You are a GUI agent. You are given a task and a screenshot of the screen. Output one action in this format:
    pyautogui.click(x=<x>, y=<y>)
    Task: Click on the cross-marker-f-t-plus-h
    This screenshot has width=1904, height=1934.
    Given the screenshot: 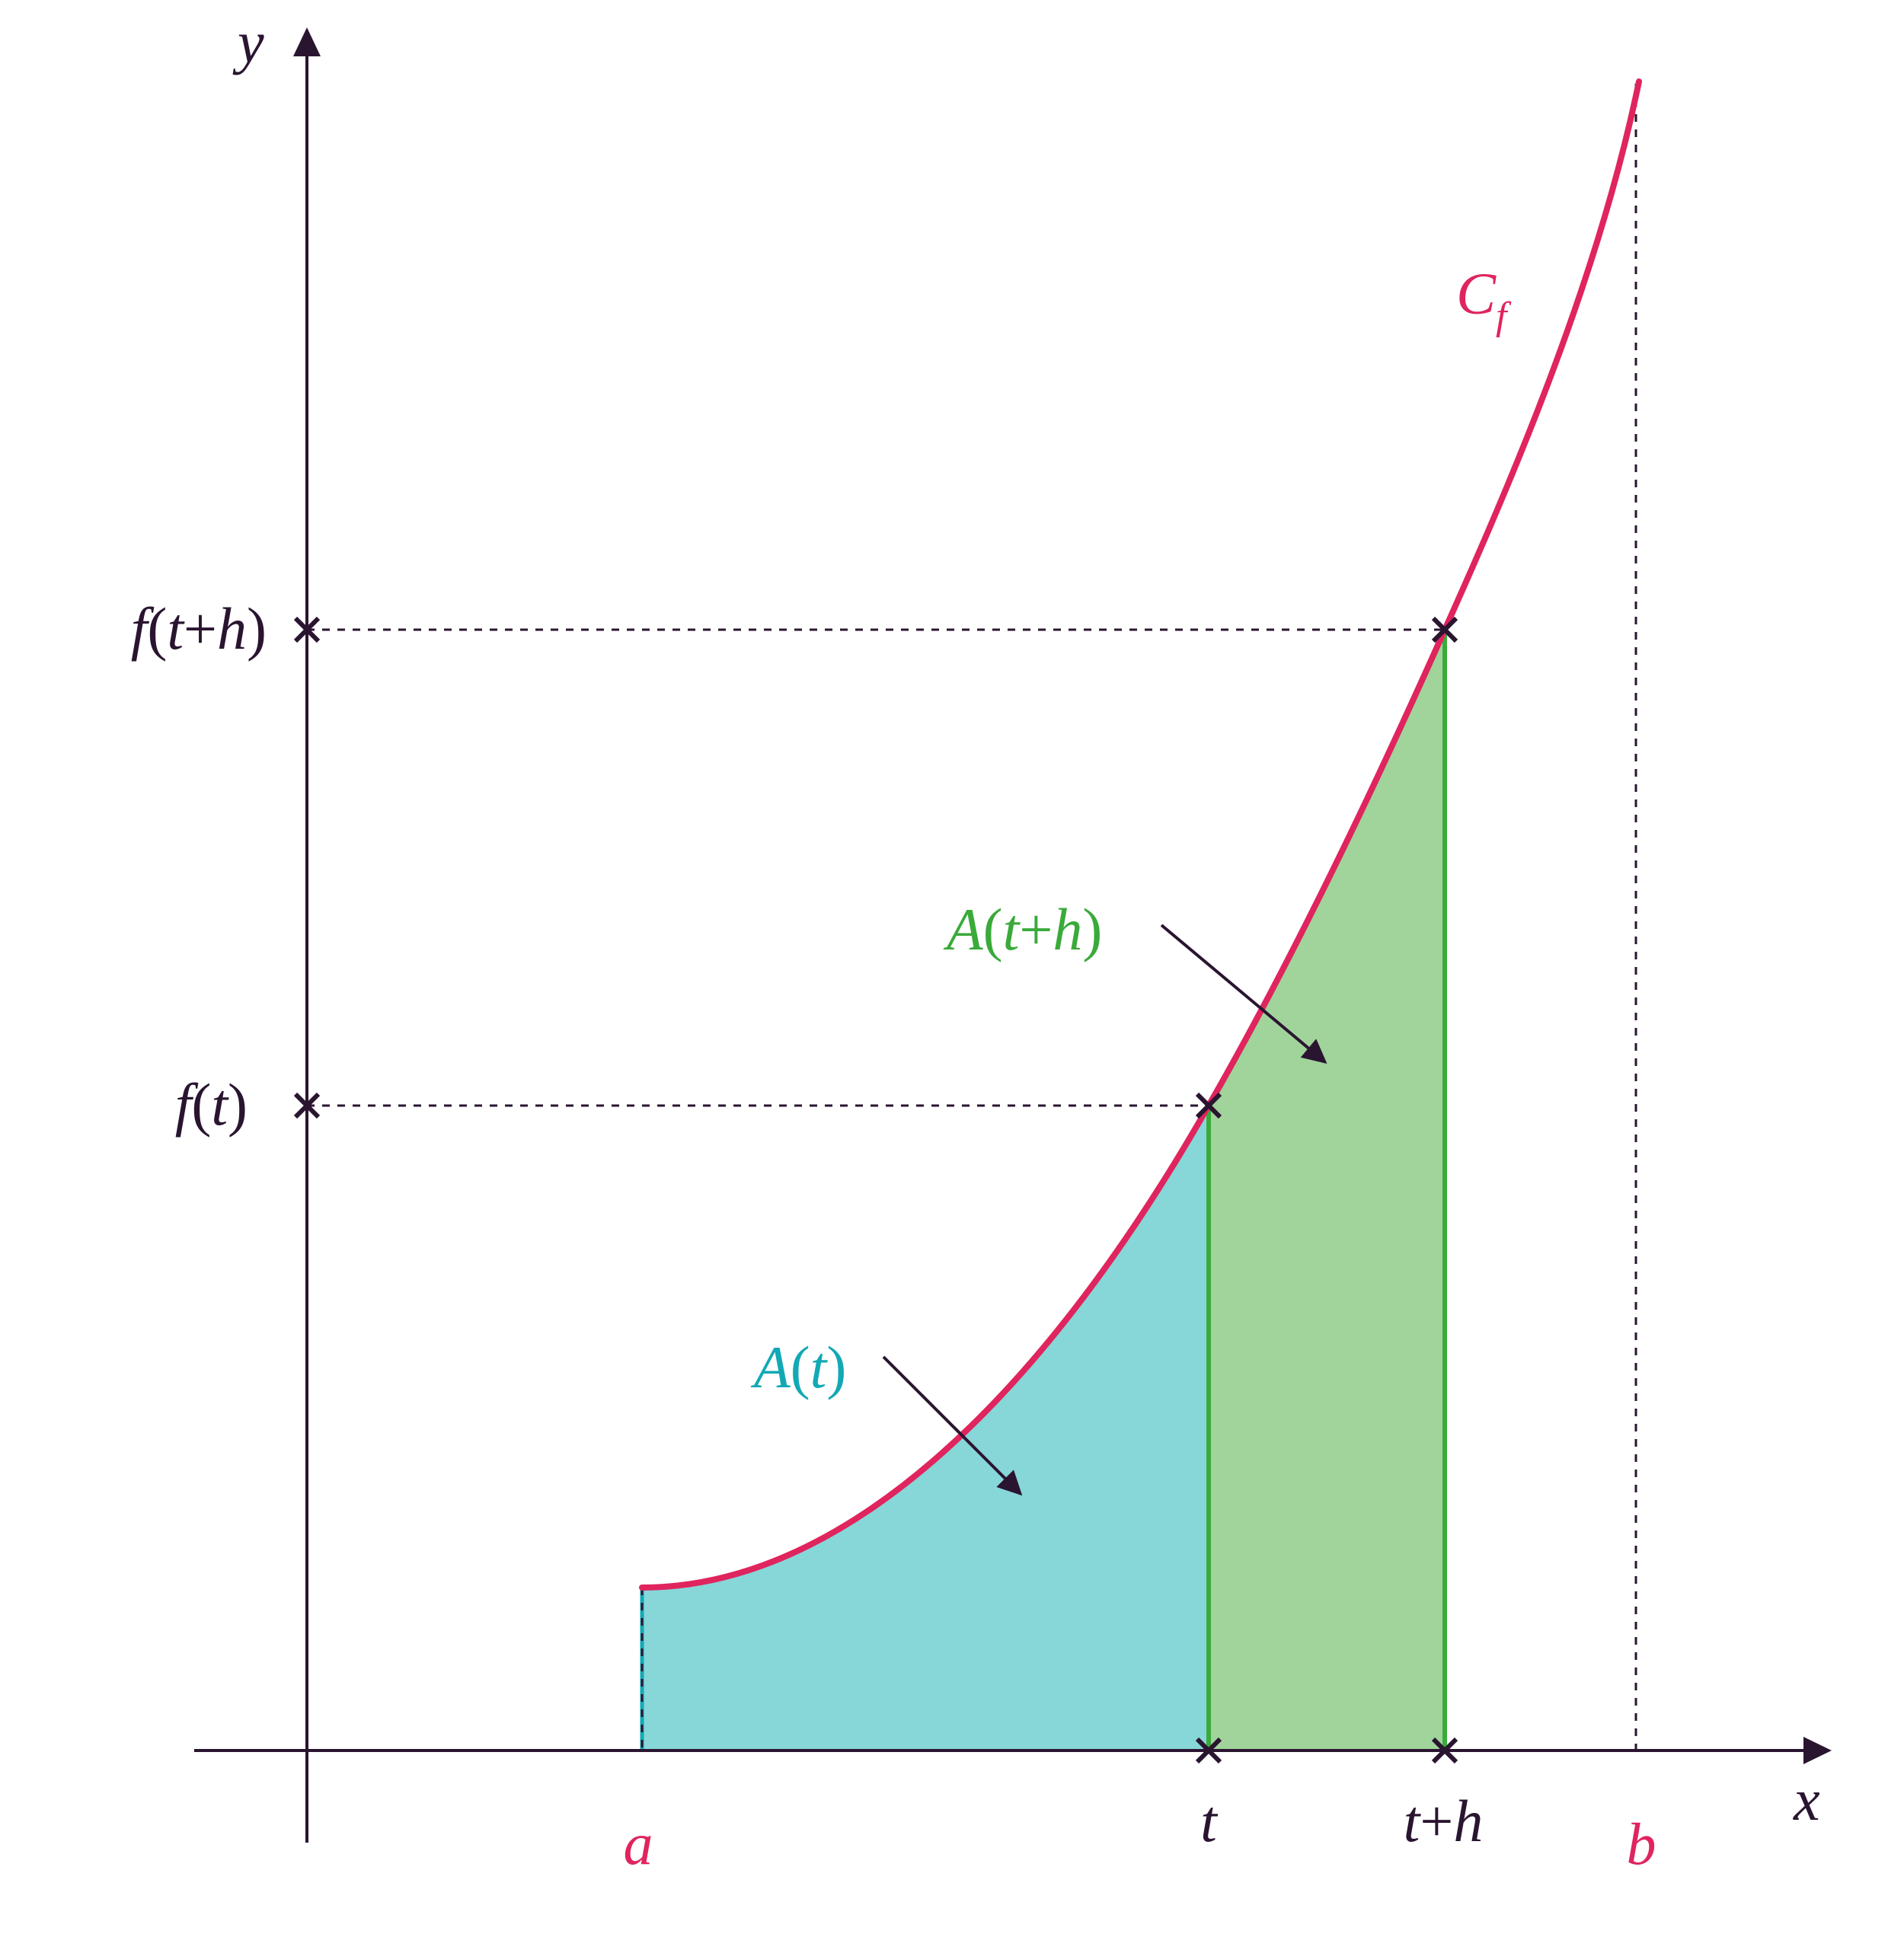 What is the action you would take?
    pyautogui.click(x=307, y=629)
    